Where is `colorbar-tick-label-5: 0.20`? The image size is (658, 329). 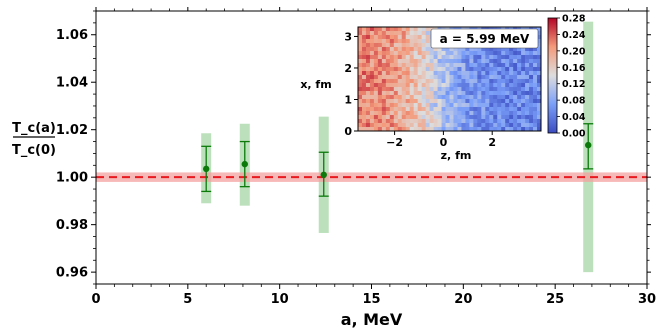
colorbar-tick-label-5: 0.20 is located at coordinates (574, 51).